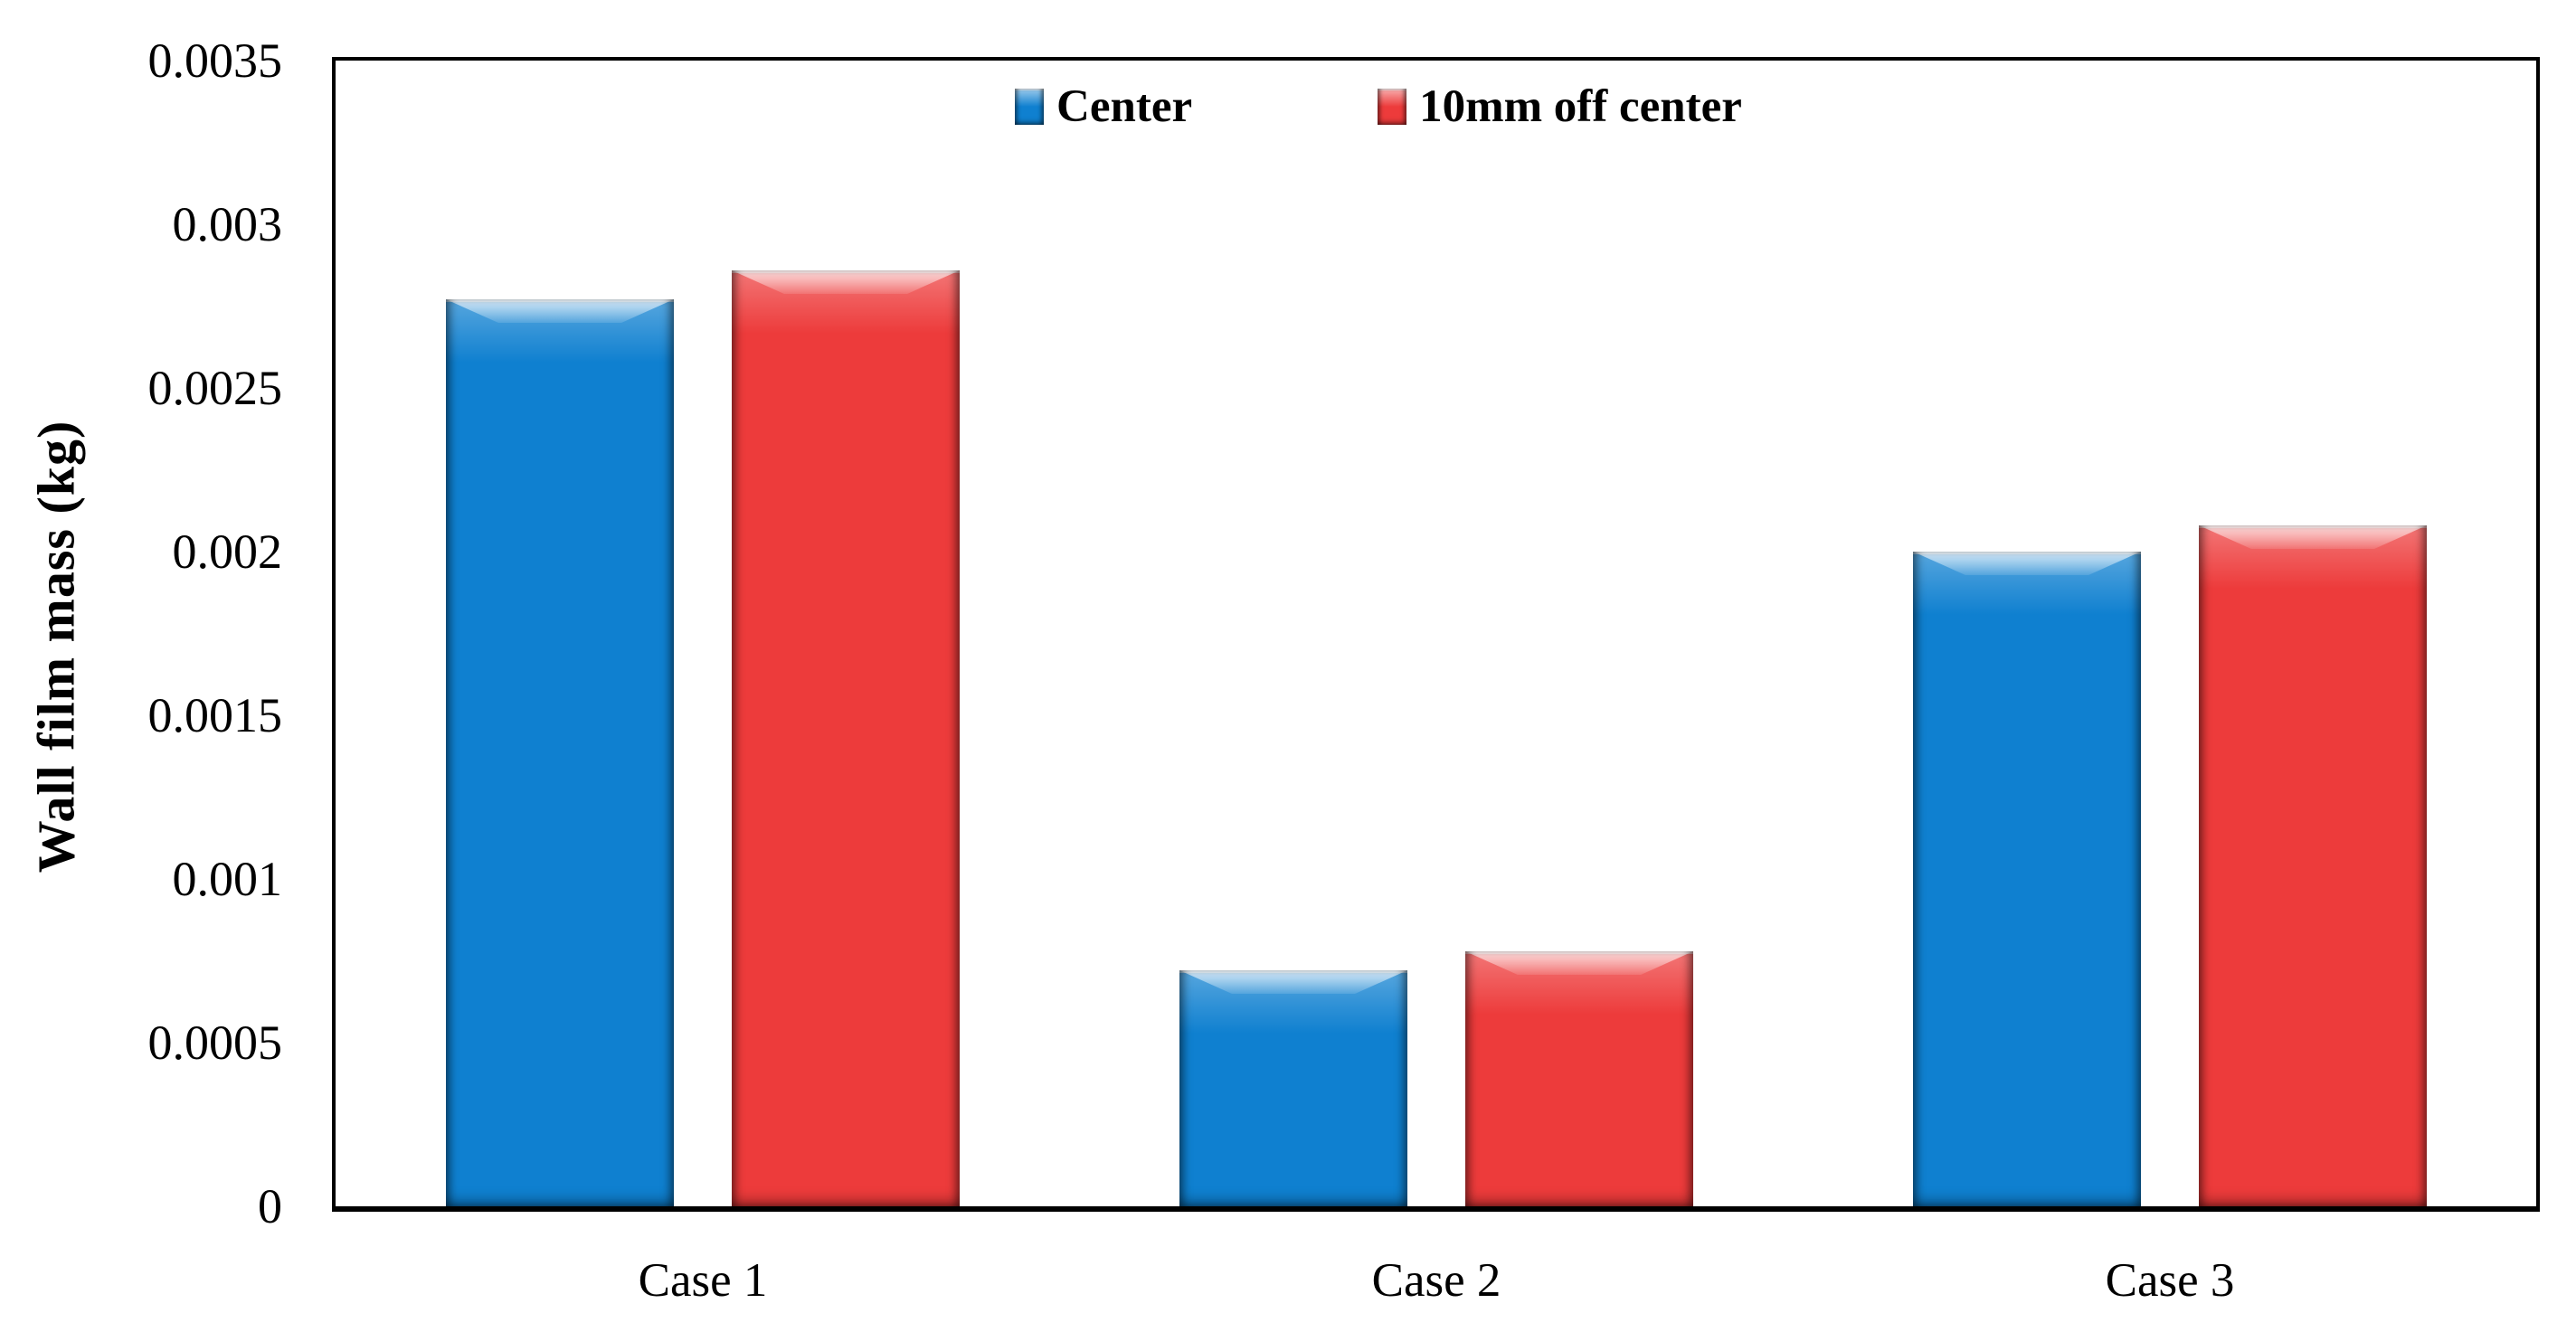  Describe the element at coordinates (228, 224) in the screenshot. I see `y-axis-tick-0.003: 0.003` at that location.